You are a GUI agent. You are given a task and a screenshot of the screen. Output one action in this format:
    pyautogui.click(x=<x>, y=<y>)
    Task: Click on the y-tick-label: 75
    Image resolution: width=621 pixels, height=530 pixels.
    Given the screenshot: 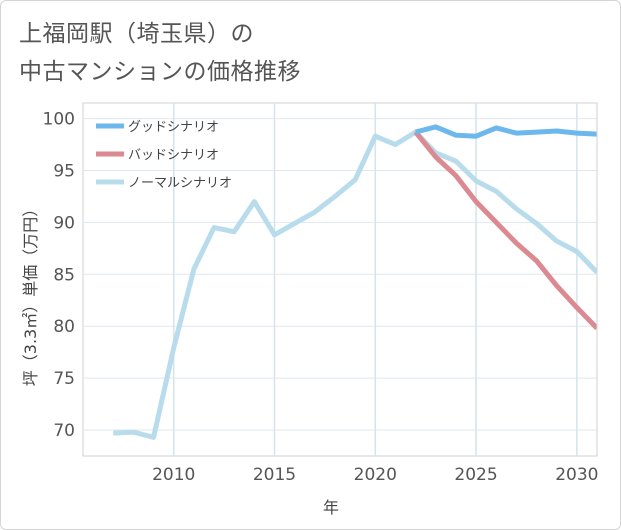 What is the action you would take?
    pyautogui.click(x=64, y=379)
    